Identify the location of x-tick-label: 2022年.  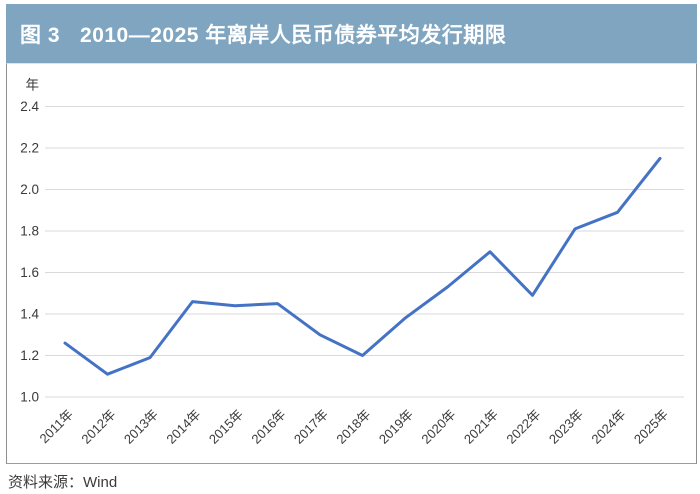
(523, 427).